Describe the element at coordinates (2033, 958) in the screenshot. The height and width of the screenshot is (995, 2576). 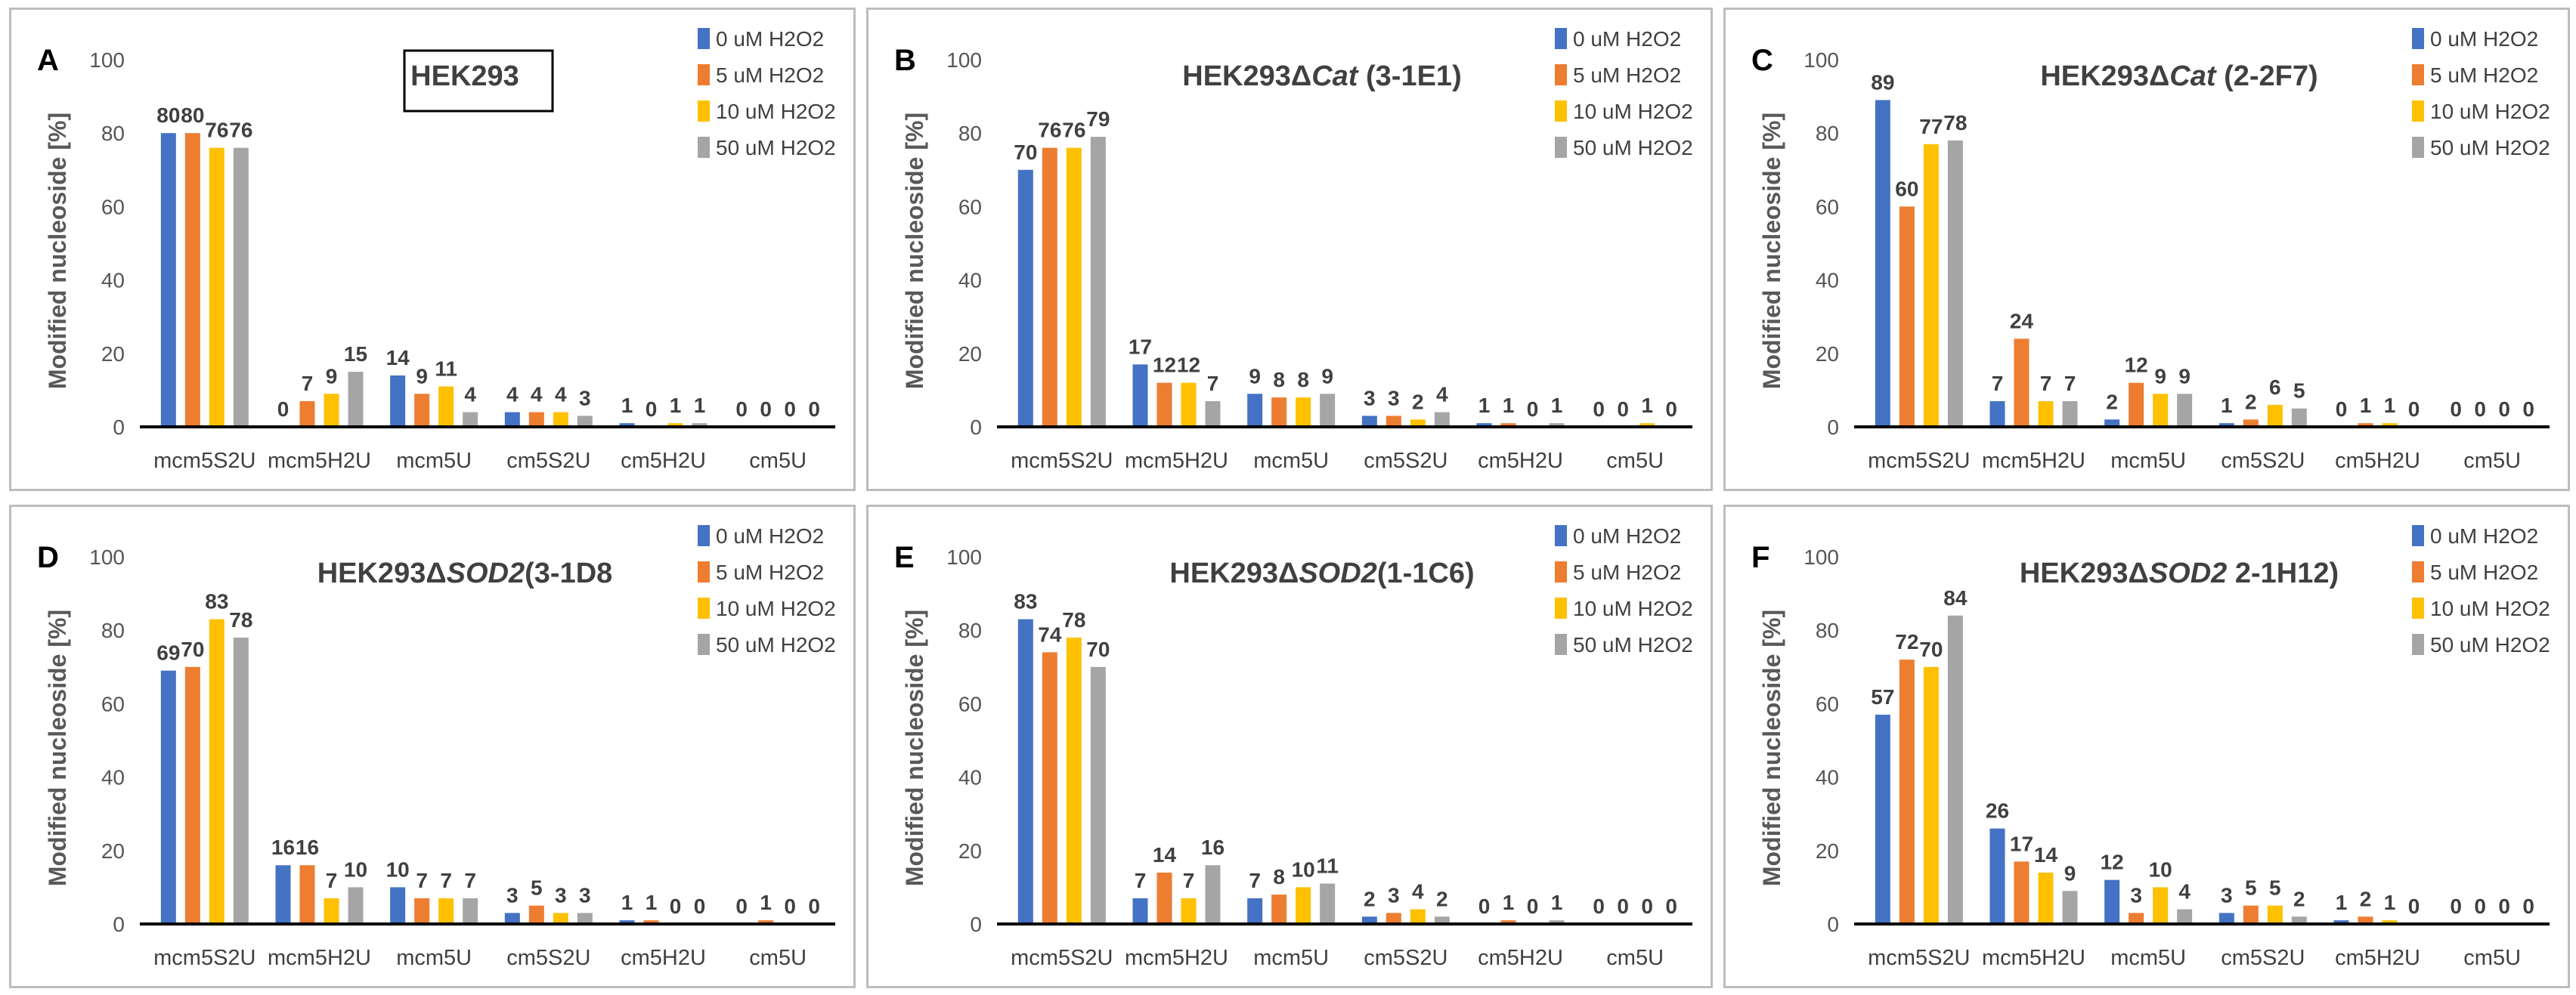
I see `x-tick-label: mcm5H2U` at that location.